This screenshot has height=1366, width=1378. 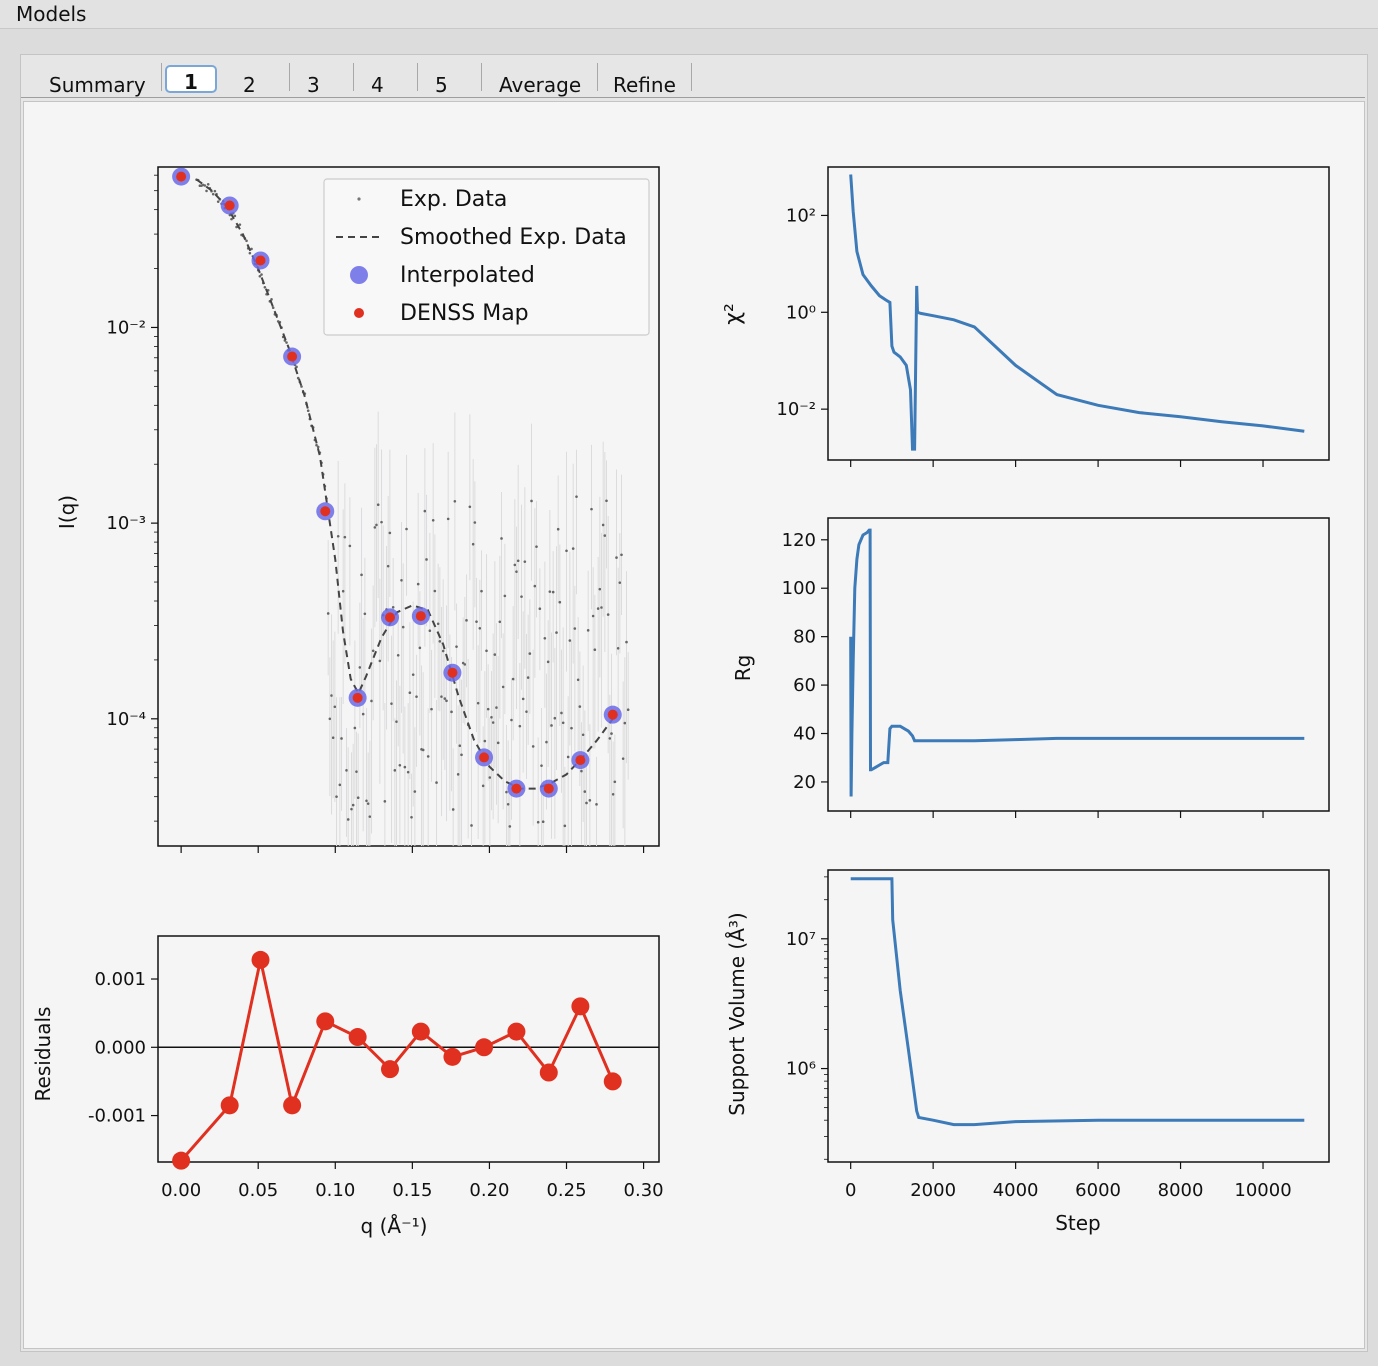 What do you see at coordinates (441, 85) in the screenshot?
I see `tab-5: 5` at bounding box center [441, 85].